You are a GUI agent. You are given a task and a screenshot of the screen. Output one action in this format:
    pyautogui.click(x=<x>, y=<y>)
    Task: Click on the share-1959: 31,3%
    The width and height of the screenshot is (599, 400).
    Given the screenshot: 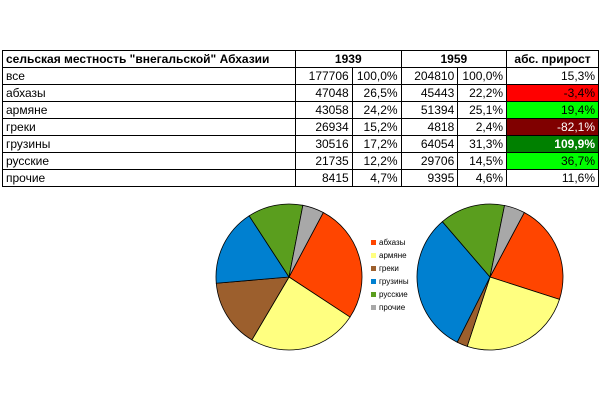 What is the action you would take?
    pyautogui.click(x=482, y=144)
    